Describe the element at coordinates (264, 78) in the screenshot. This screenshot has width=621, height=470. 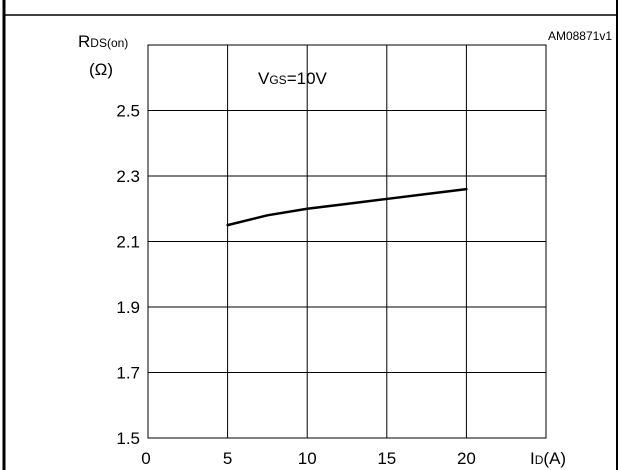
I see `annotation-symbol: V` at that location.